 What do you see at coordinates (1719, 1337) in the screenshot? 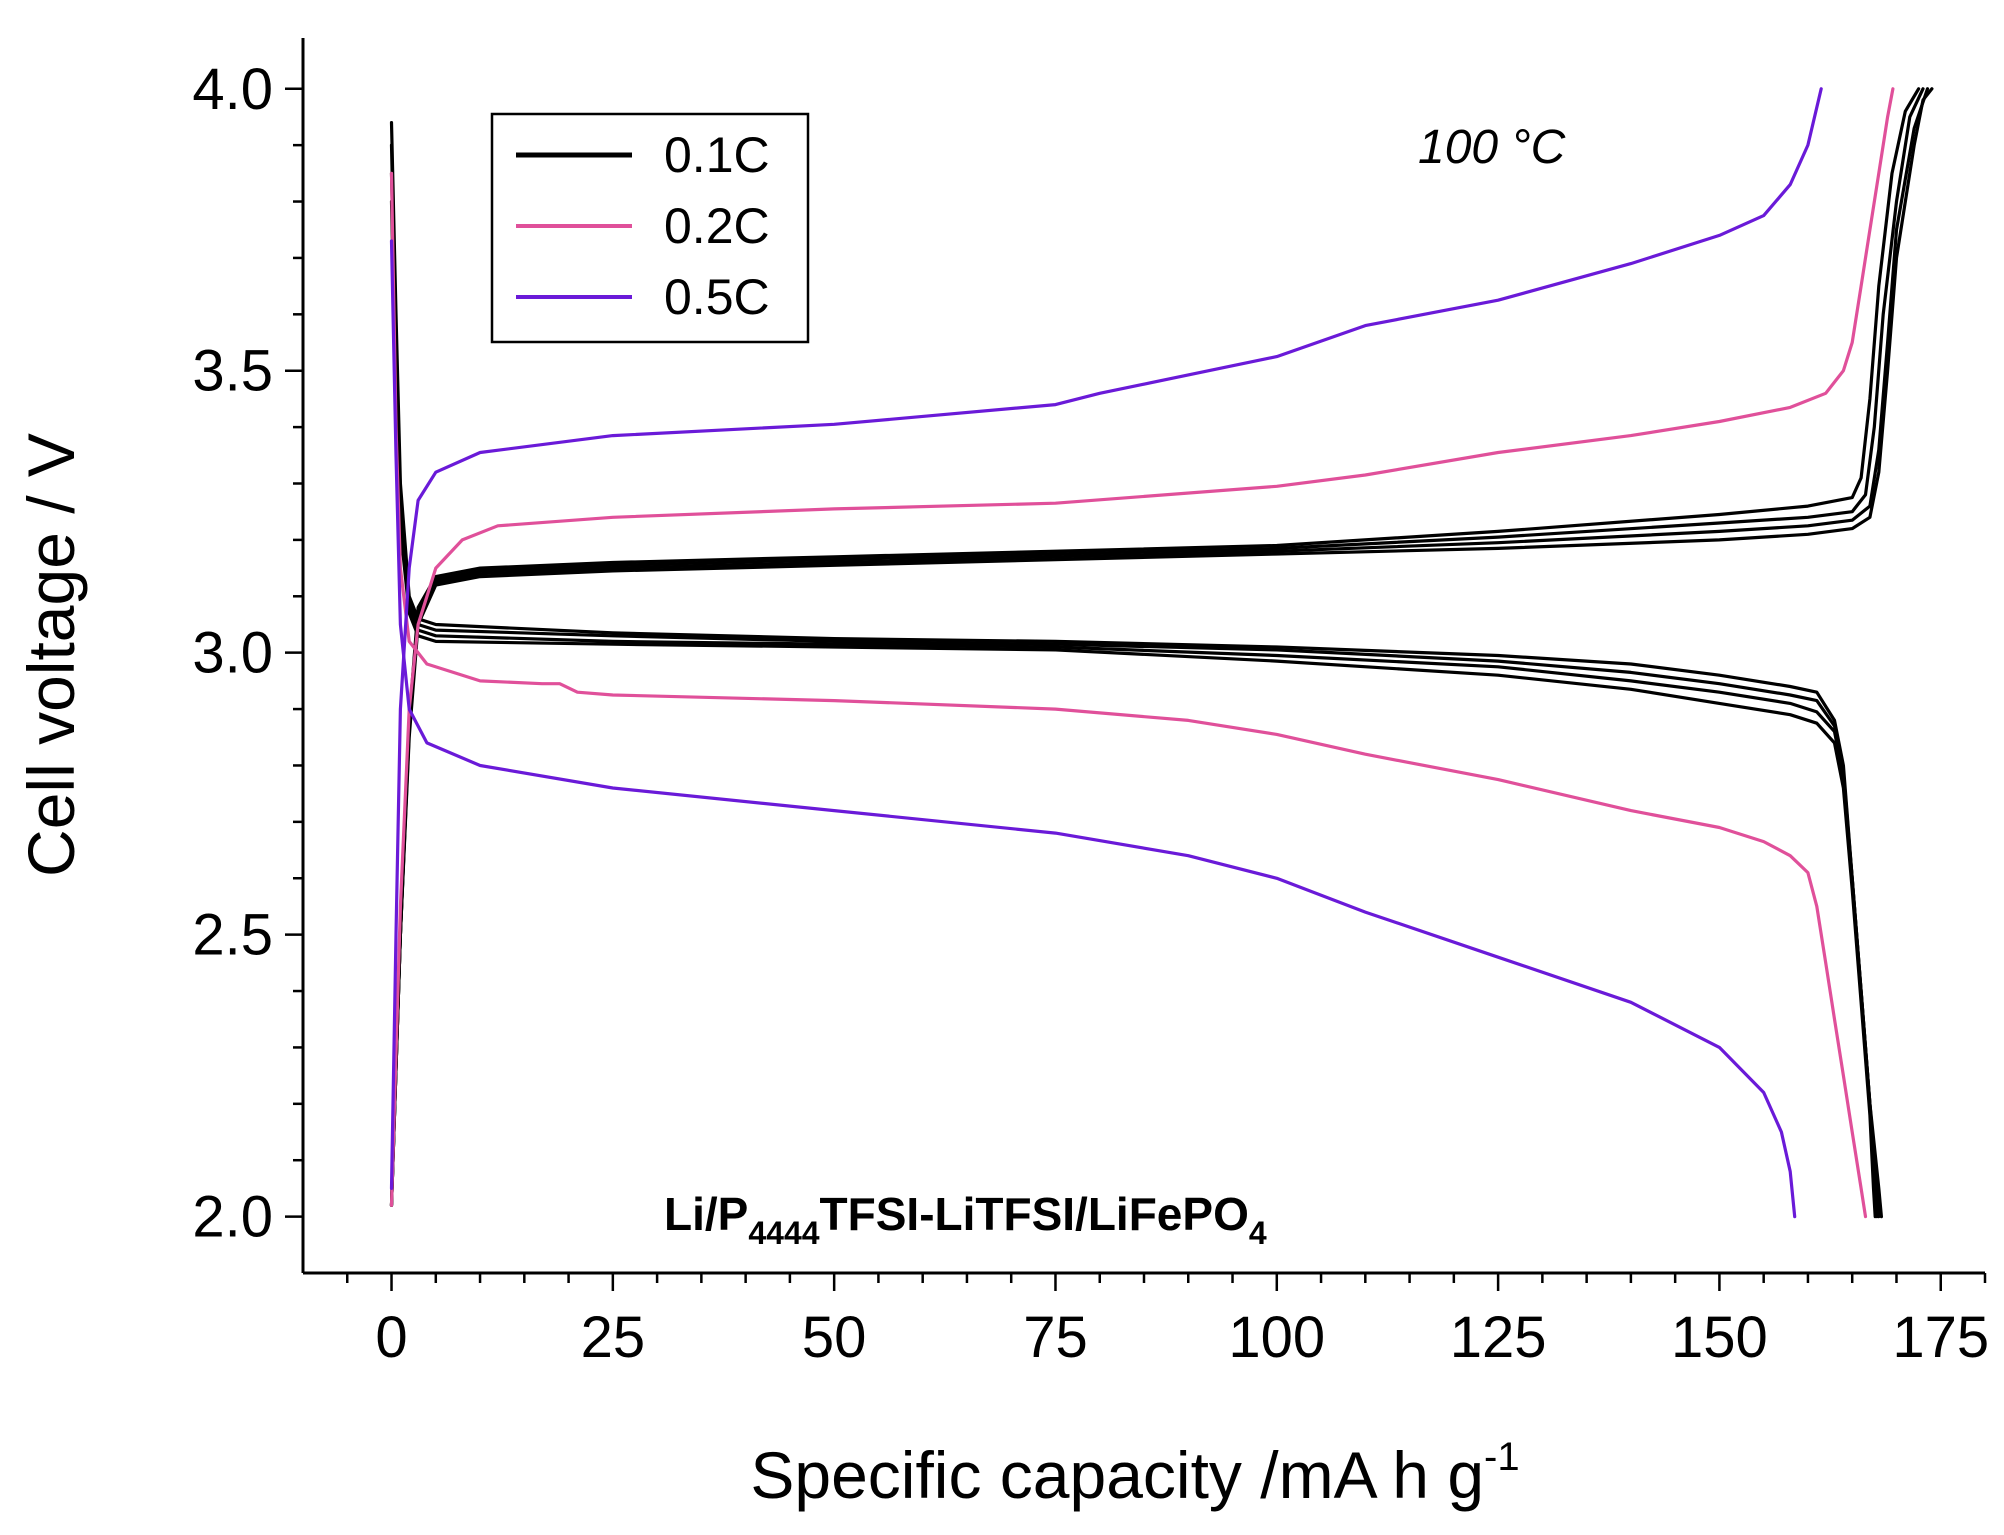
I see `x-tick-label: 150` at bounding box center [1719, 1337].